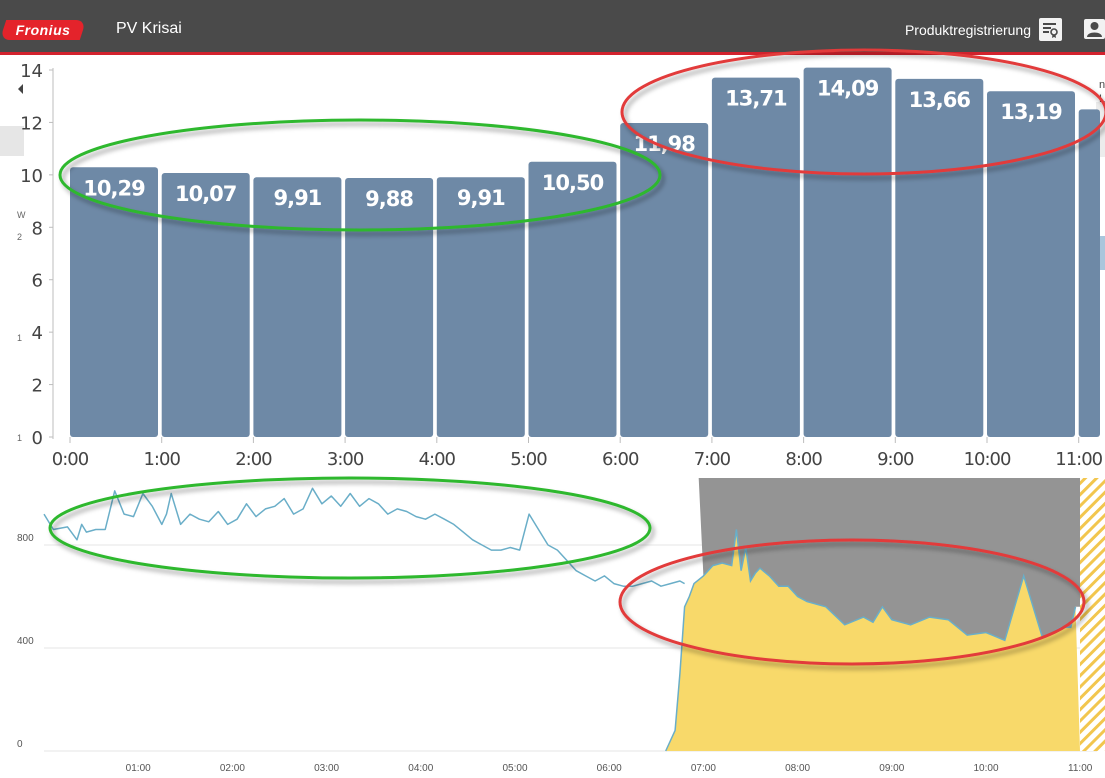 This screenshot has height=778, width=1105. Describe the element at coordinates (20, 89) in the screenshot. I see `previous-arrow-icon` at that location.